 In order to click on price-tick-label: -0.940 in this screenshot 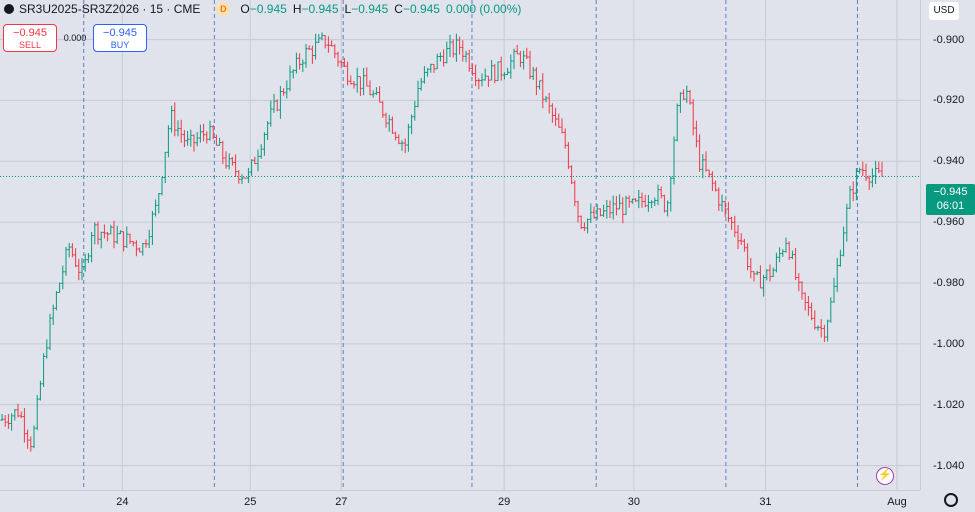, I will do `click(949, 161)`.